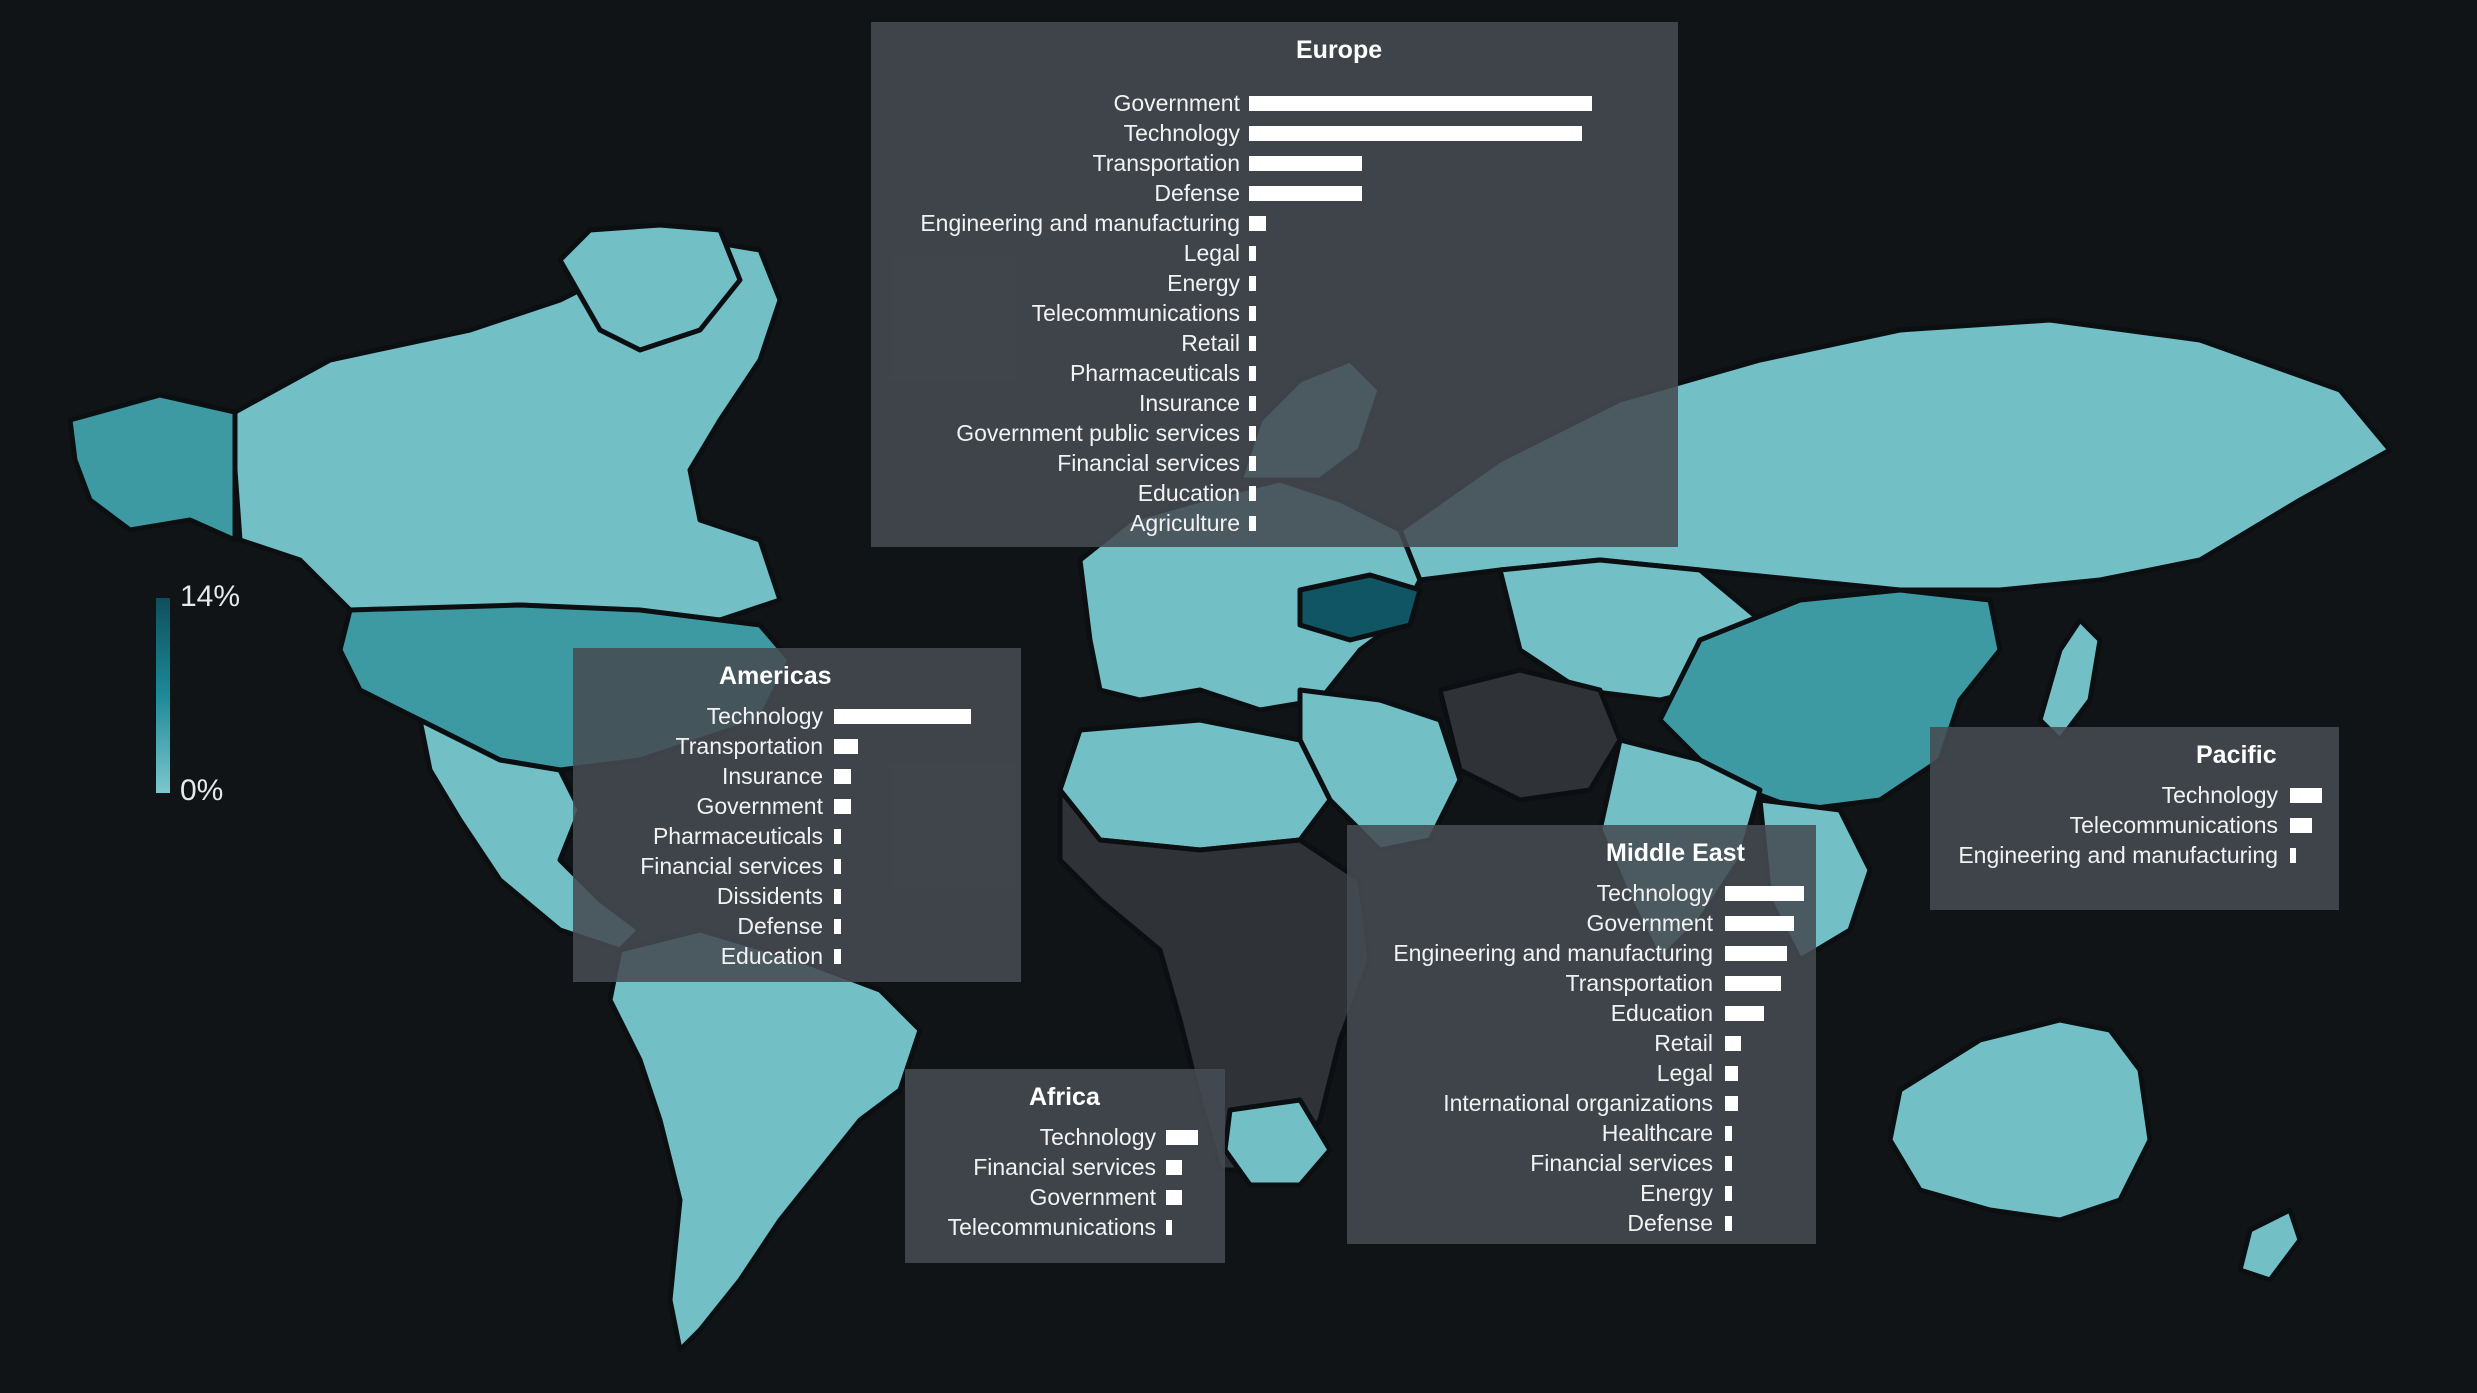  Describe the element at coordinates (2236, 755) in the screenshot. I see `panel-title: Pacific` at that location.